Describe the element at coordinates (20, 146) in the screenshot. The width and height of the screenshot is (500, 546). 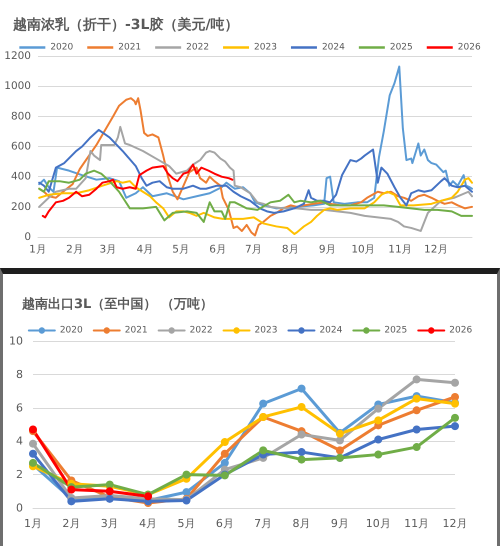
I see `y-tick-label: 600` at that location.